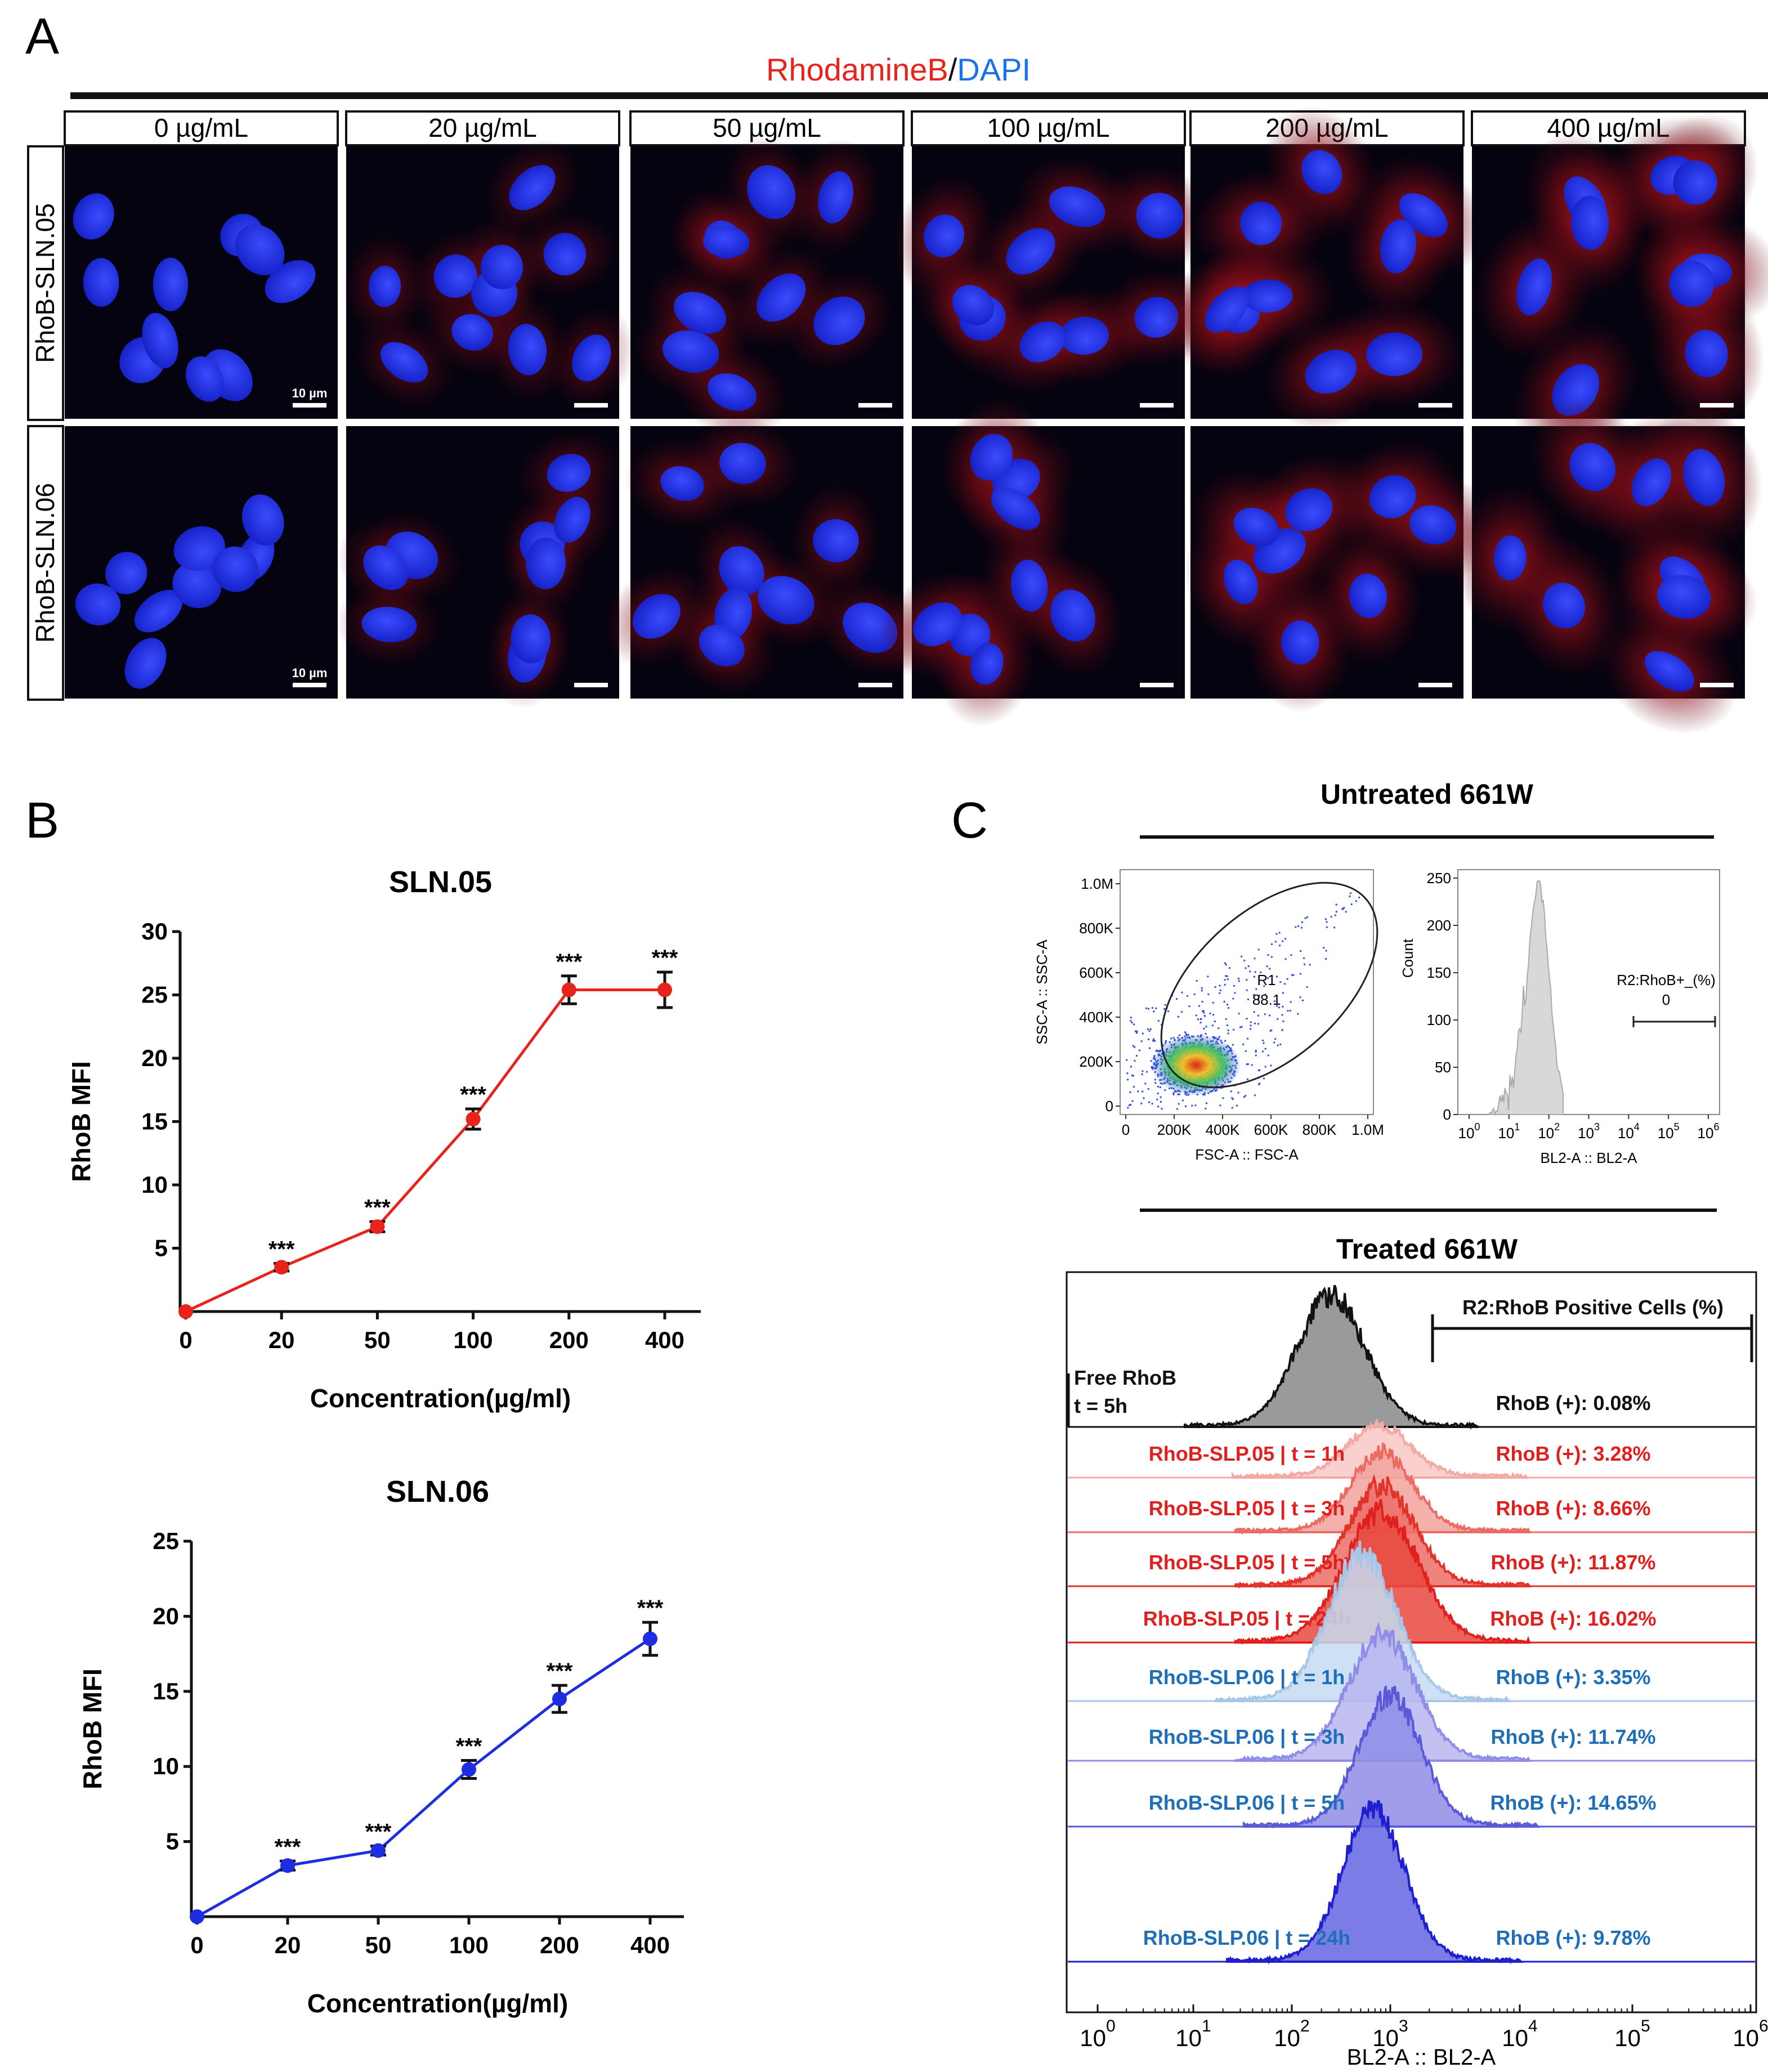 The height and width of the screenshot is (2072, 1768). What do you see at coordinates (1669, 1131) in the screenshot?
I see `x-tick-label: 10⁵` at bounding box center [1669, 1131].